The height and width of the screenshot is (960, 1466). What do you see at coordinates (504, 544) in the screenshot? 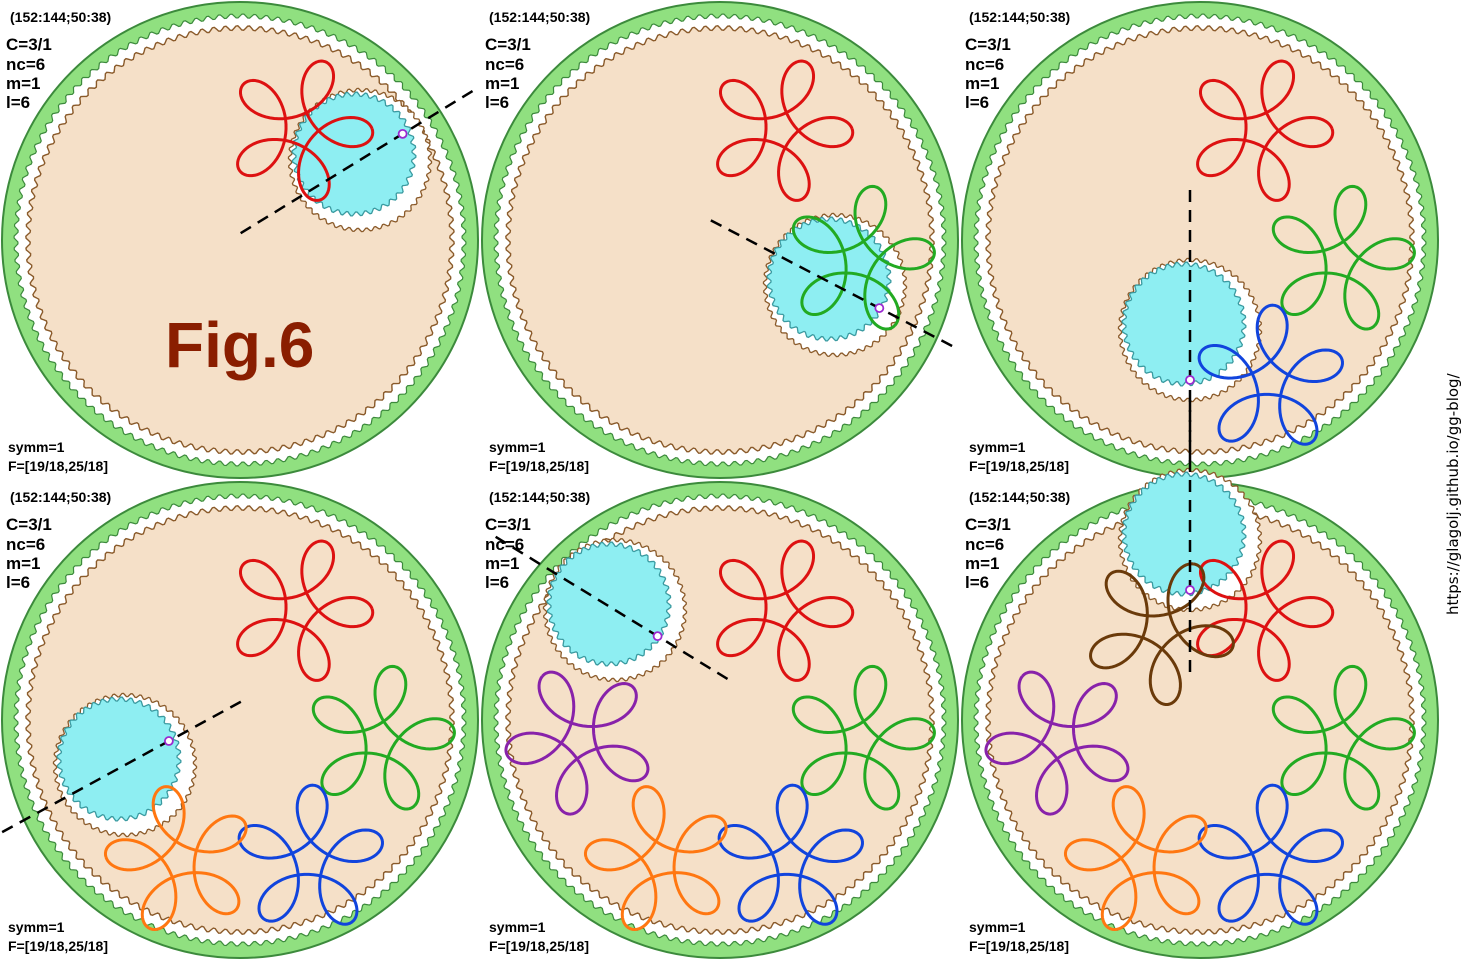
I see `panel-5-param-nc: nc=6` at bounding box center [504, 544].